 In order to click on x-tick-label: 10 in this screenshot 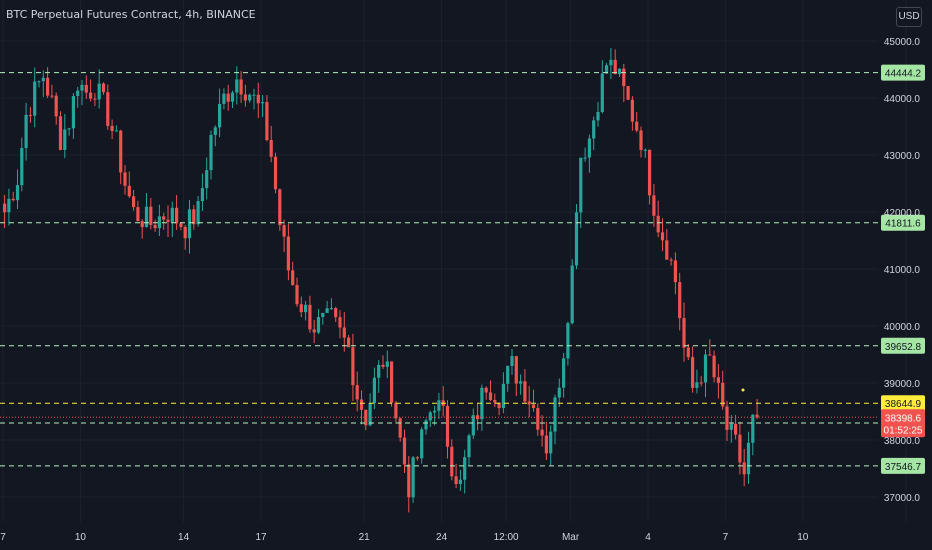, I will do `click(803, 537)`.